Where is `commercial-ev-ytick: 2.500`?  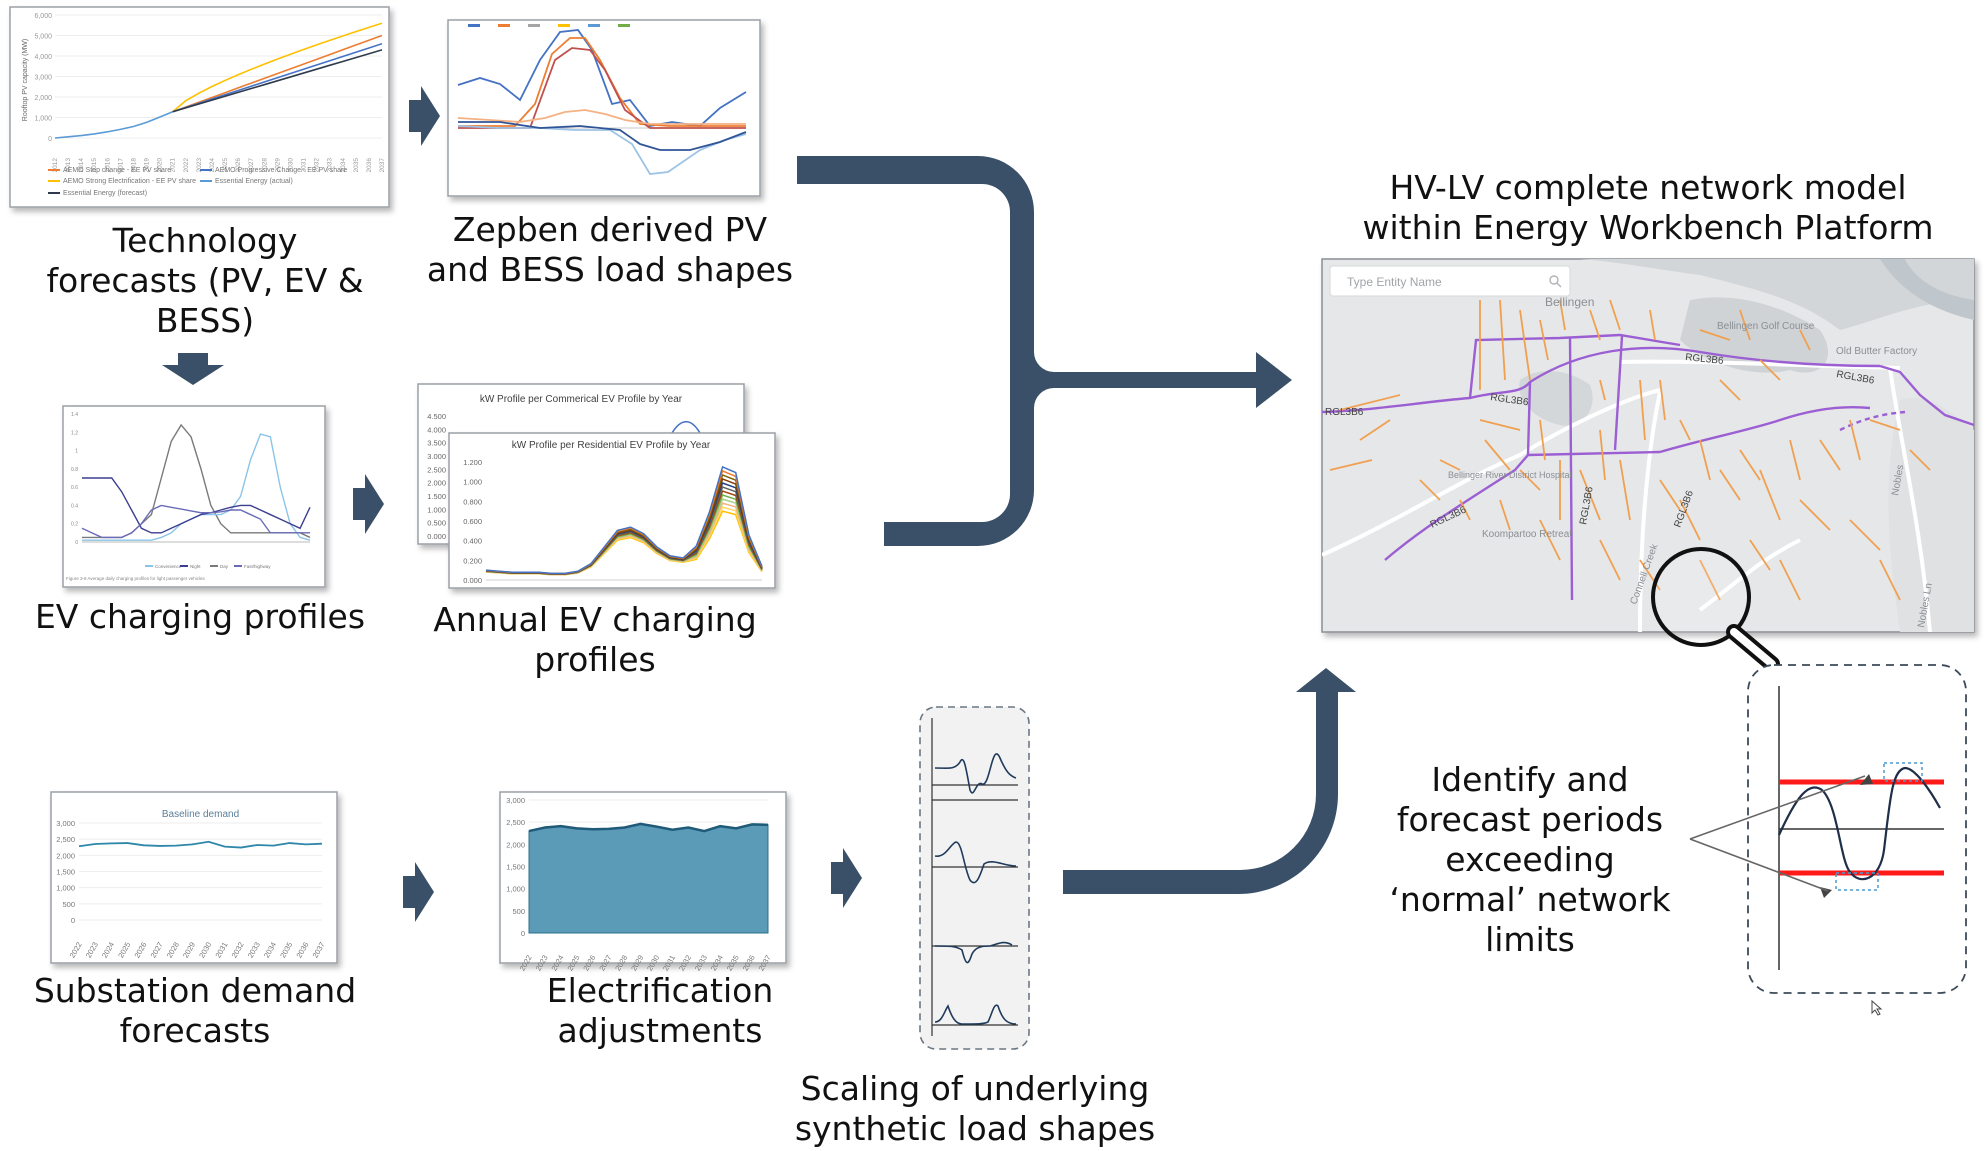 commercial-ev-ytick: 2.500 is located at coordinates (436, 469).